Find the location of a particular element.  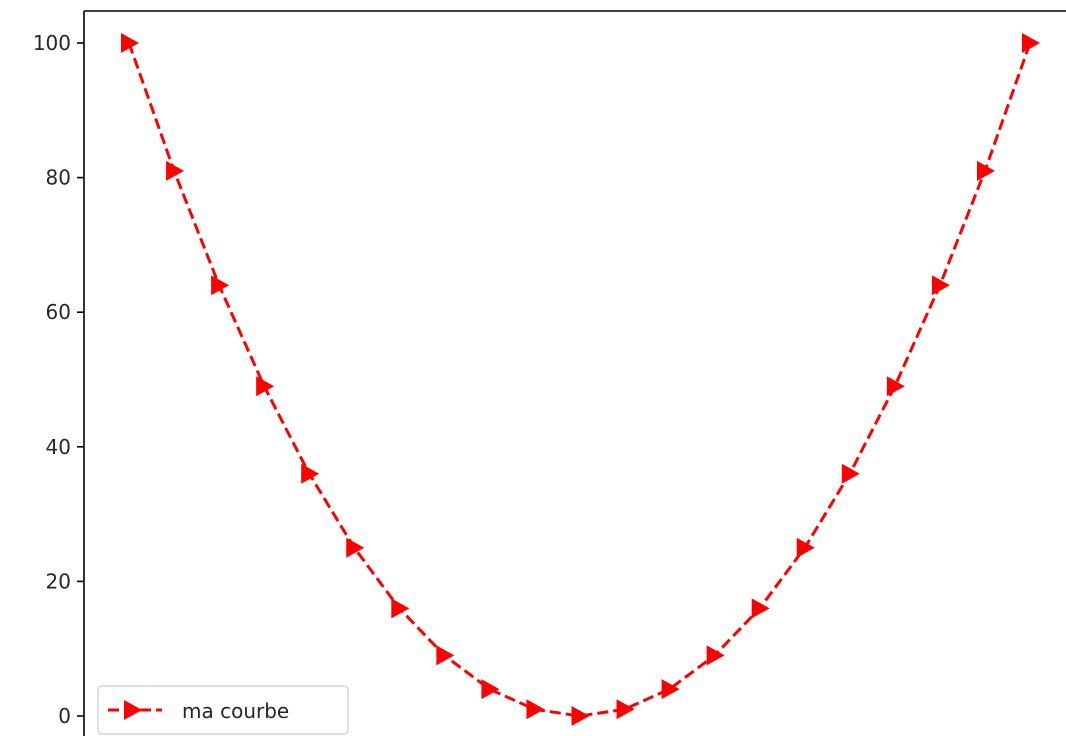

y-axis-ticks: 0 20 40 60 80 100 is located at coordinates (58, 379).